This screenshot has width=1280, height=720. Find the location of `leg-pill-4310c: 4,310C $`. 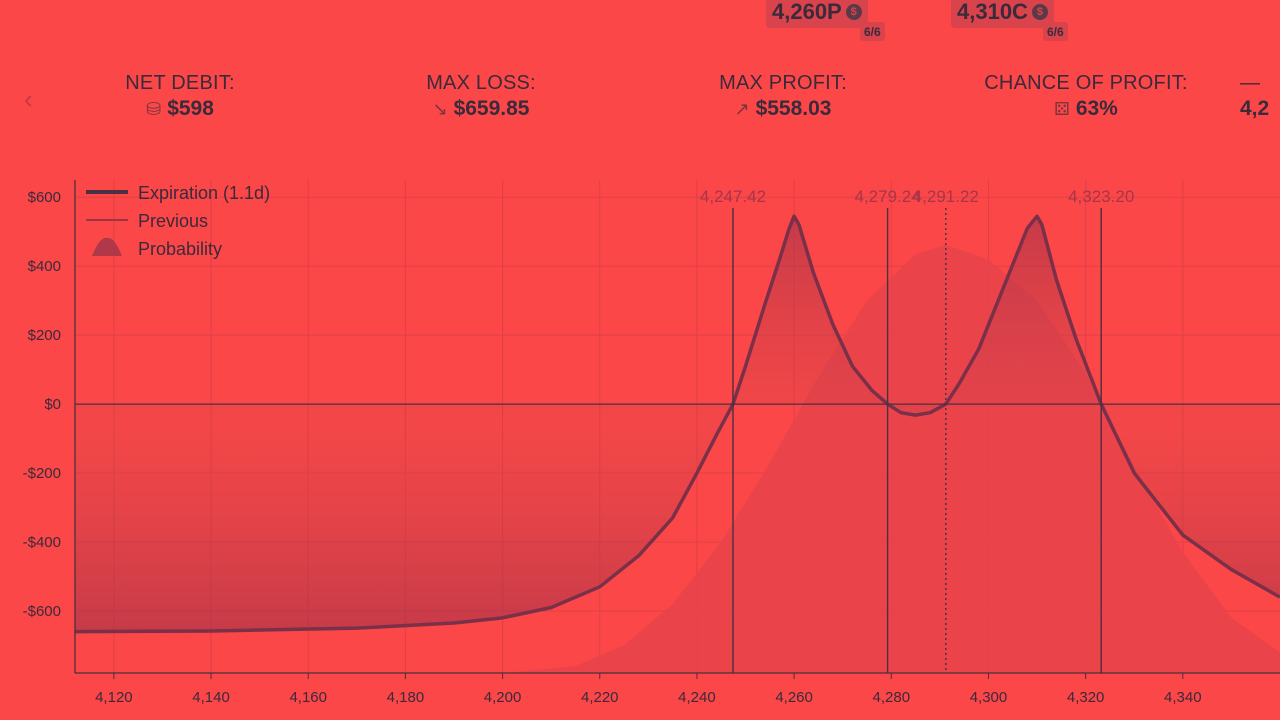

leg-pill-4310c: 4,310C $ is located at coordinates (1002, 14).